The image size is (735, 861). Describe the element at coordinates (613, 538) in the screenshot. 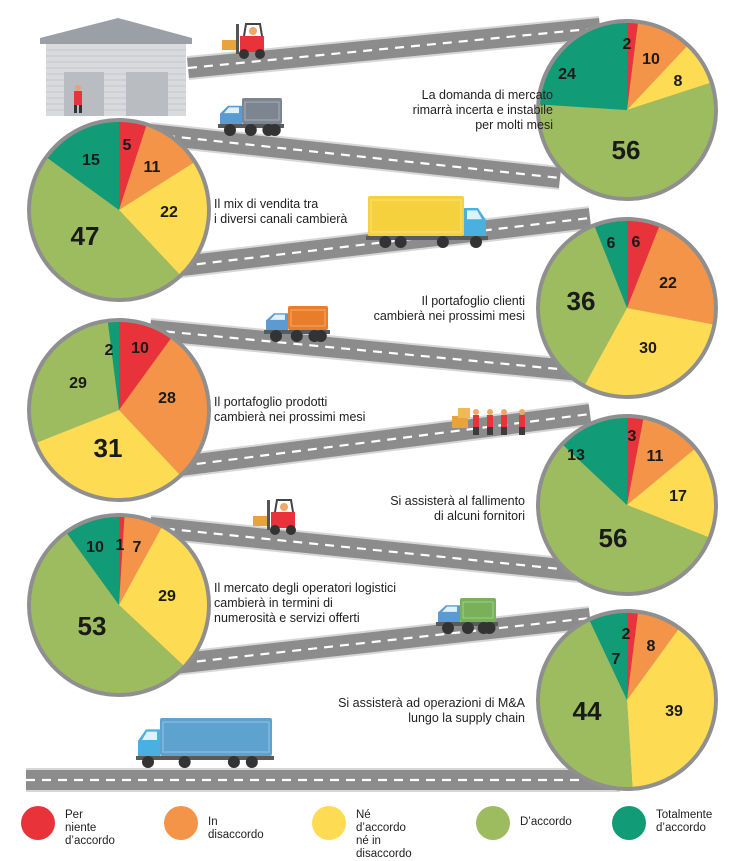

I see `pie-value-label: 56` at that location.